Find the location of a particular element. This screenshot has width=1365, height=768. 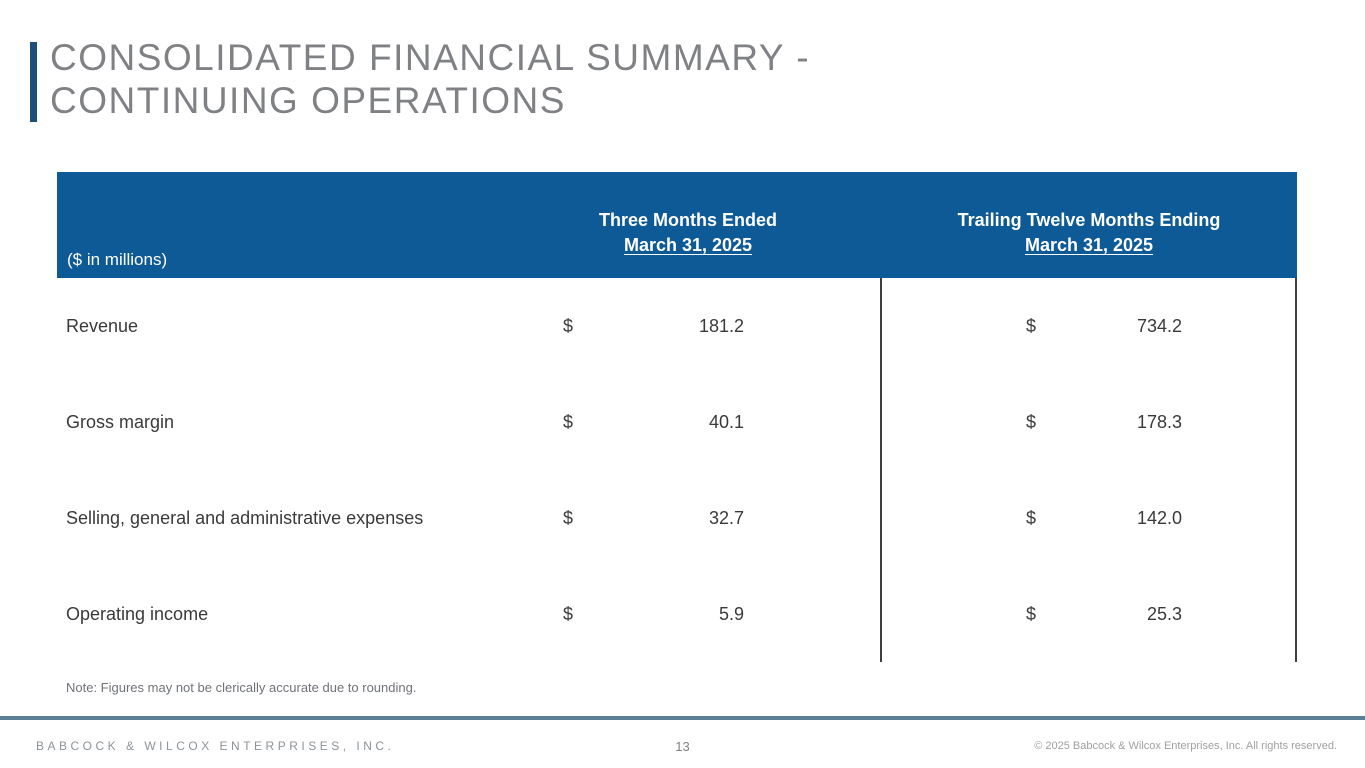

row-label: Gross margin is located at coordinates (120, 421).